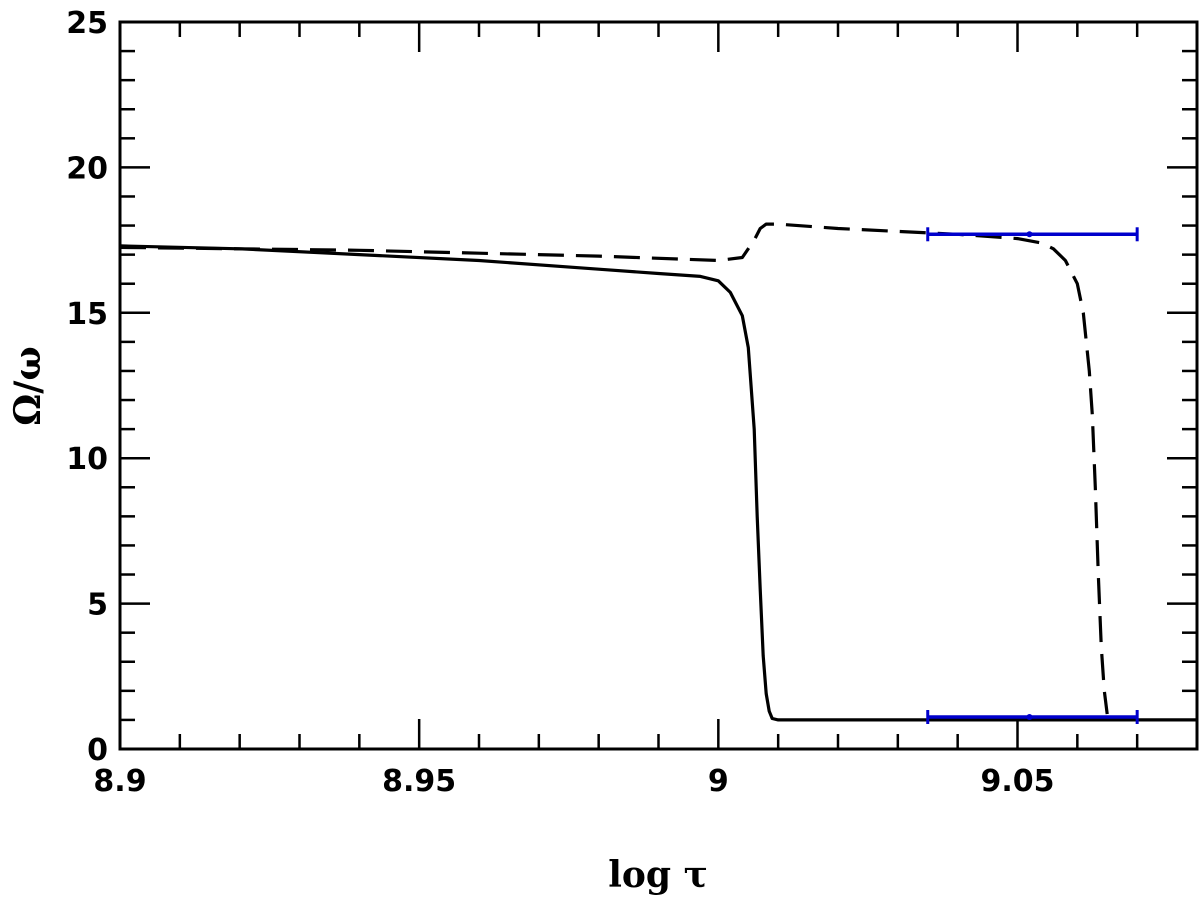  What do you see at coordinates (718, 781) in the screenshot?
I see `x-tick-label: 9` at bounding box center [718, 781].